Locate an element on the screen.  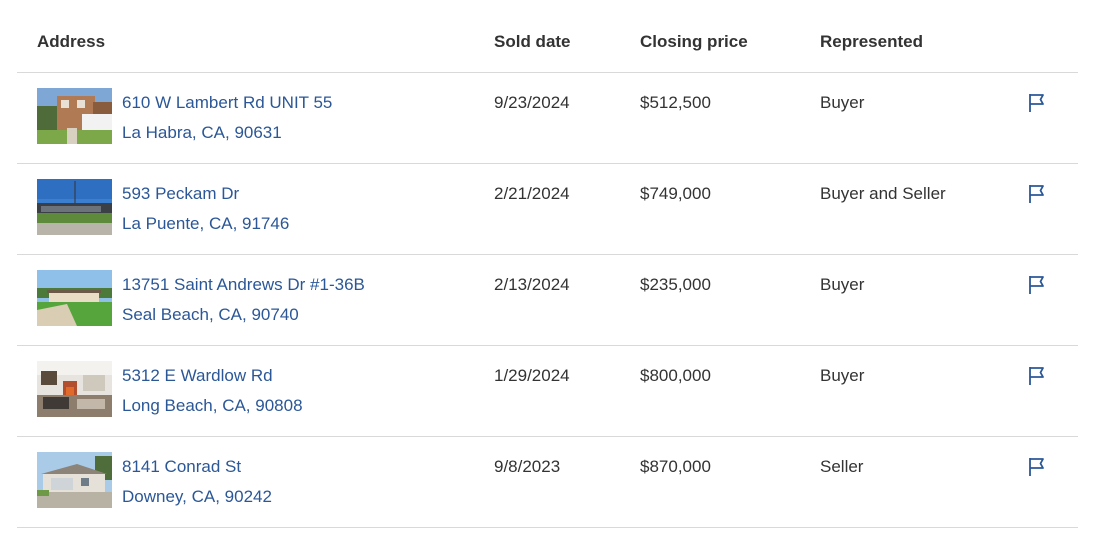
header-address: Address is located at coordinates (71, 41).